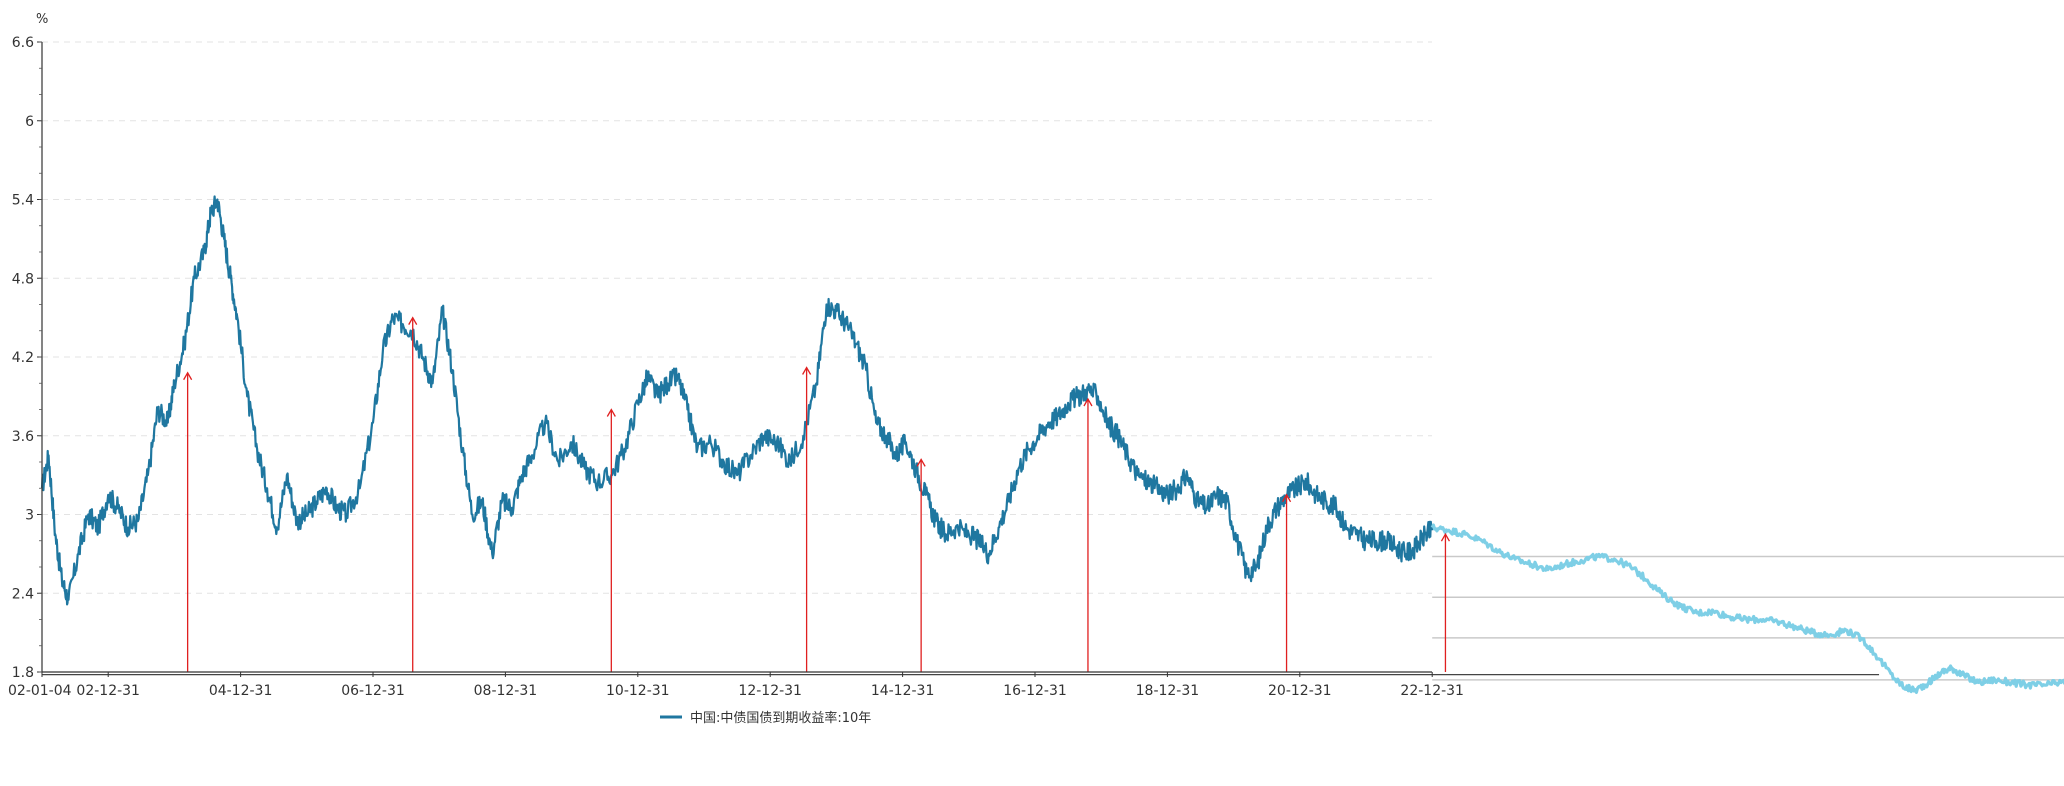 This screenshot has height=786, width=2064. Describe the element at coordinates (1168, 691) in the screenshot. I see `x-tick-label: 18-12-31` at that location.